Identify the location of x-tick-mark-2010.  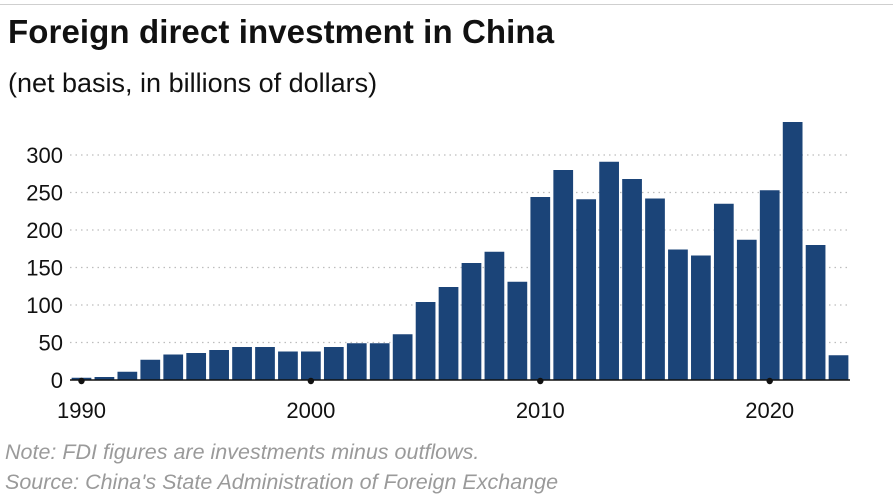
(540, 381).